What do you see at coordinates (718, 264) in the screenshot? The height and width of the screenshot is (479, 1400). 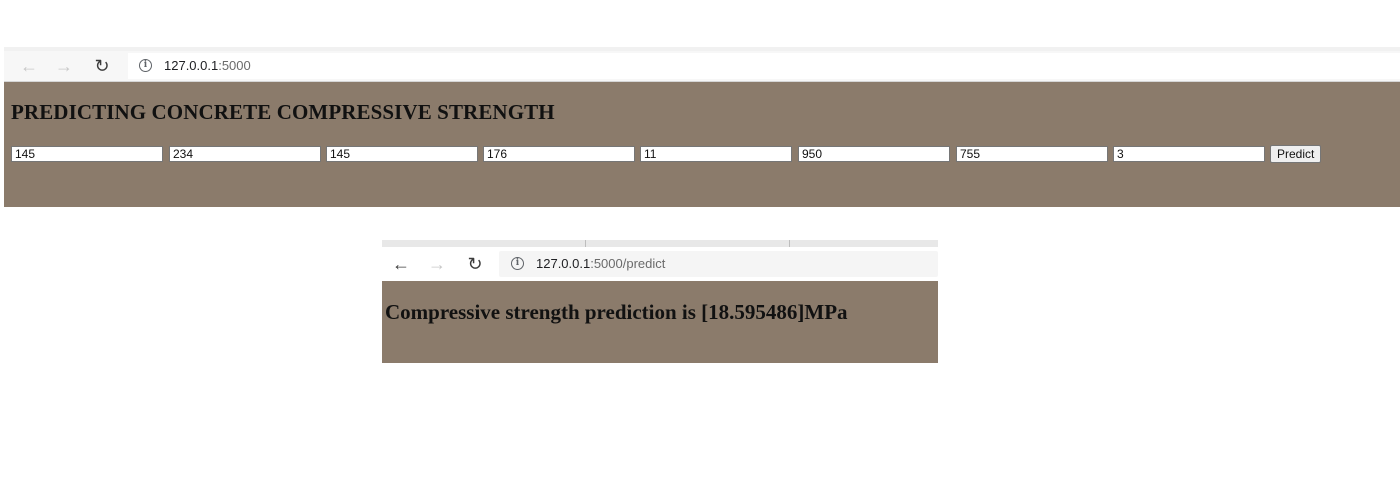 I see `address-bar: i 127.0.0.1:5000/predict` at bounding box center [718, 264].